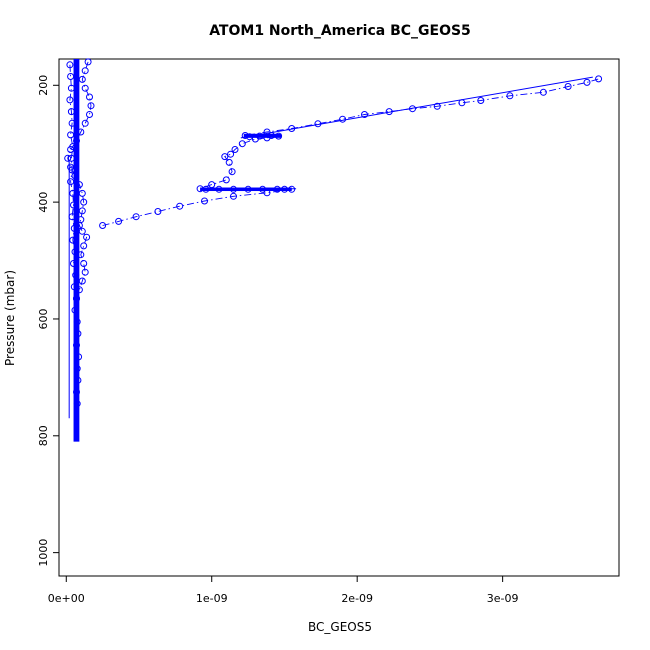  I want to click on x-tick-label: 0e+00, so click(66, 598).